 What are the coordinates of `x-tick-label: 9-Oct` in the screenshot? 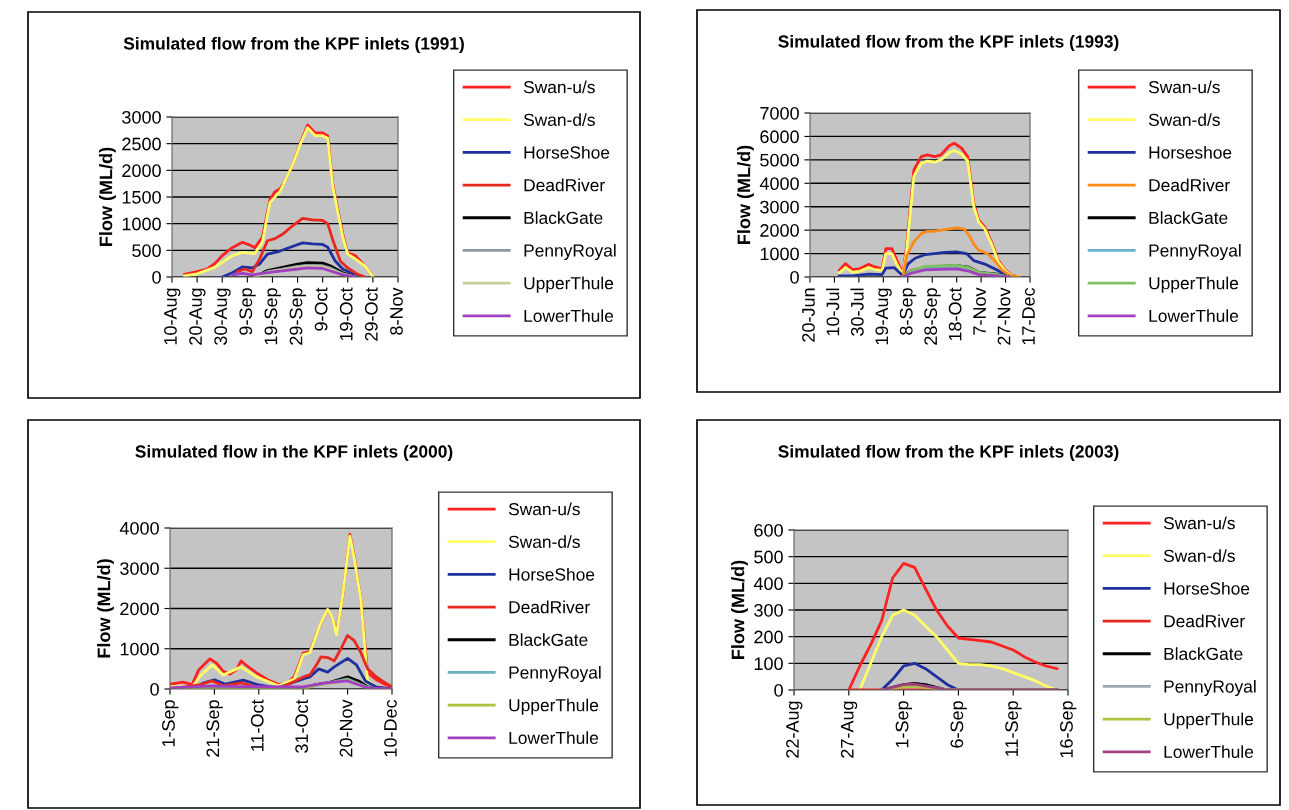 It's located at (321, 309).